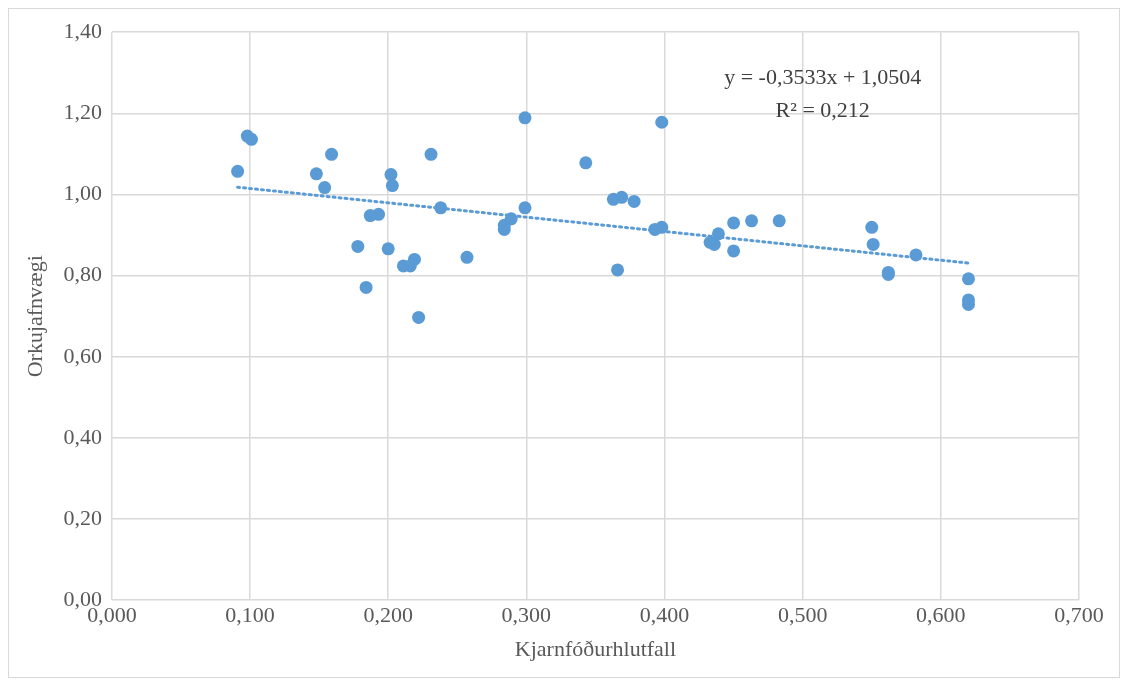 The image size is (1130, 686). What do you see at coordinates (82, 436) in the screenshot?
I see `y-tick-label: 0,40` at bounding box center [82, 436].